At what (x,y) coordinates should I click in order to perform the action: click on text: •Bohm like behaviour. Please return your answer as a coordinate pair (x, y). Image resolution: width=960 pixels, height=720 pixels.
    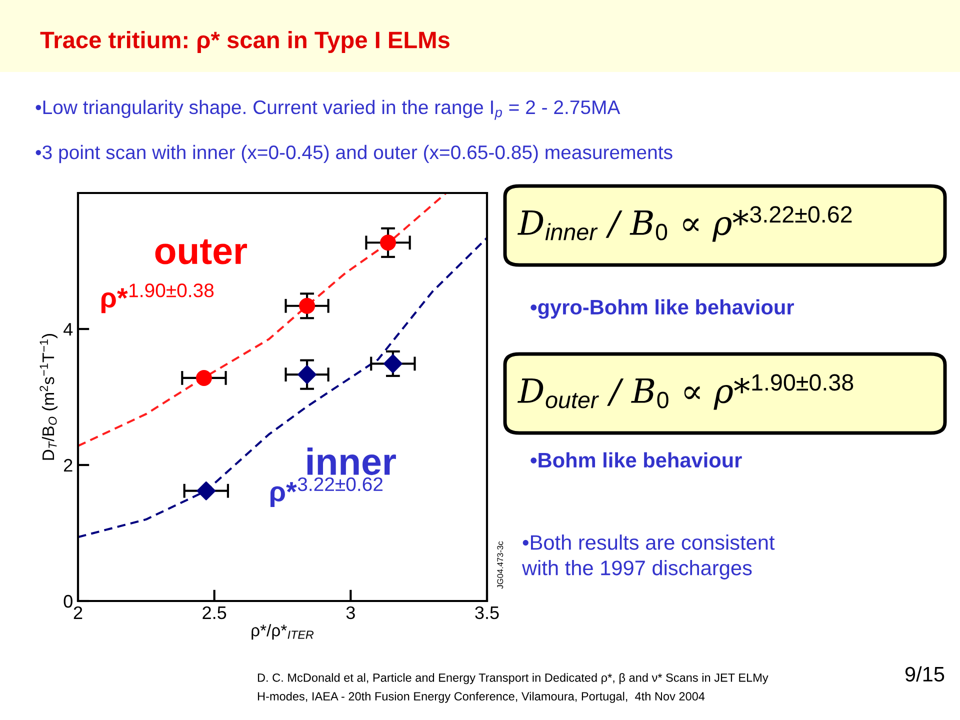
    Looking at the image, I should click on (636, 460).